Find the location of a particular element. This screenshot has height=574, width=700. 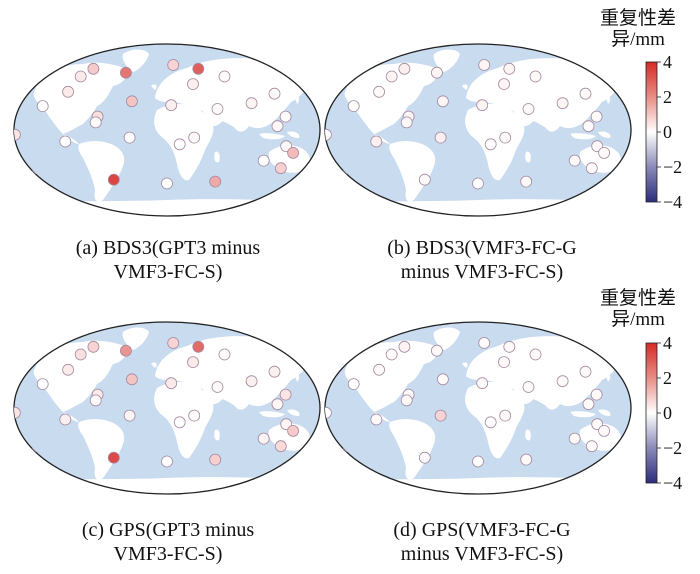

colorbar-top: 4 2 0 −2 −4 is located at coordinates (663, 132).